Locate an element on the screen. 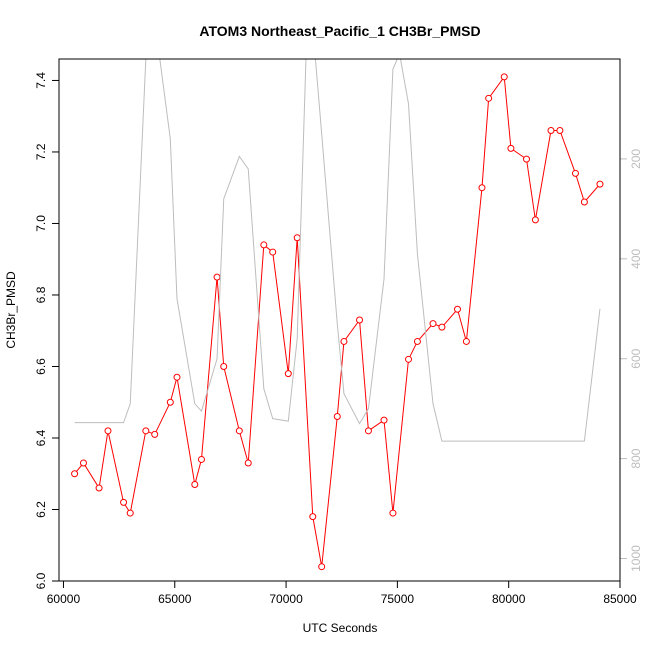 The height and width of the screenshot is (650, 650). y-tick-label: 7.4 is located at coordinates (41, 80).